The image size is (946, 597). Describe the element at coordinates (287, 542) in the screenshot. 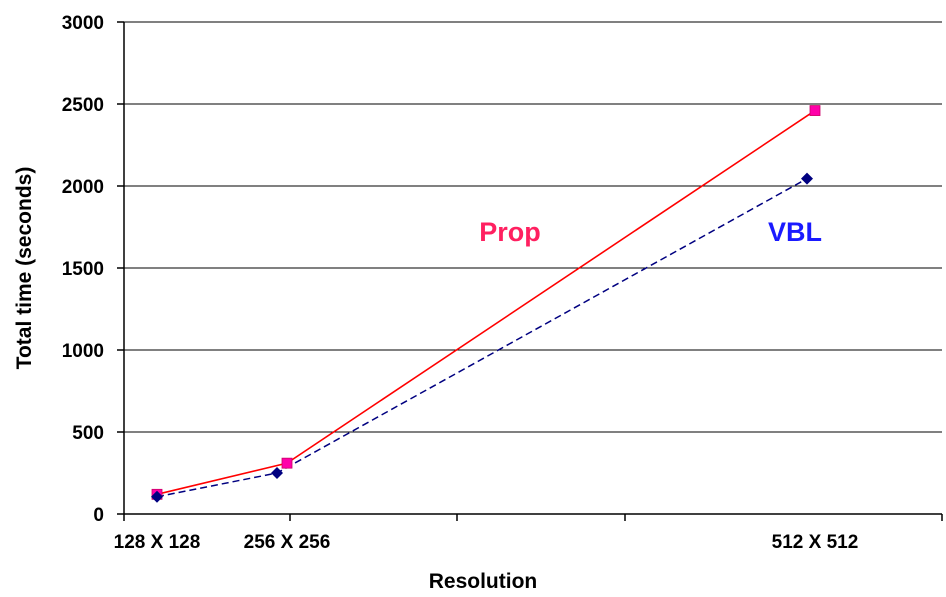

I see `x-tick-label: 256 X 256` at that location.